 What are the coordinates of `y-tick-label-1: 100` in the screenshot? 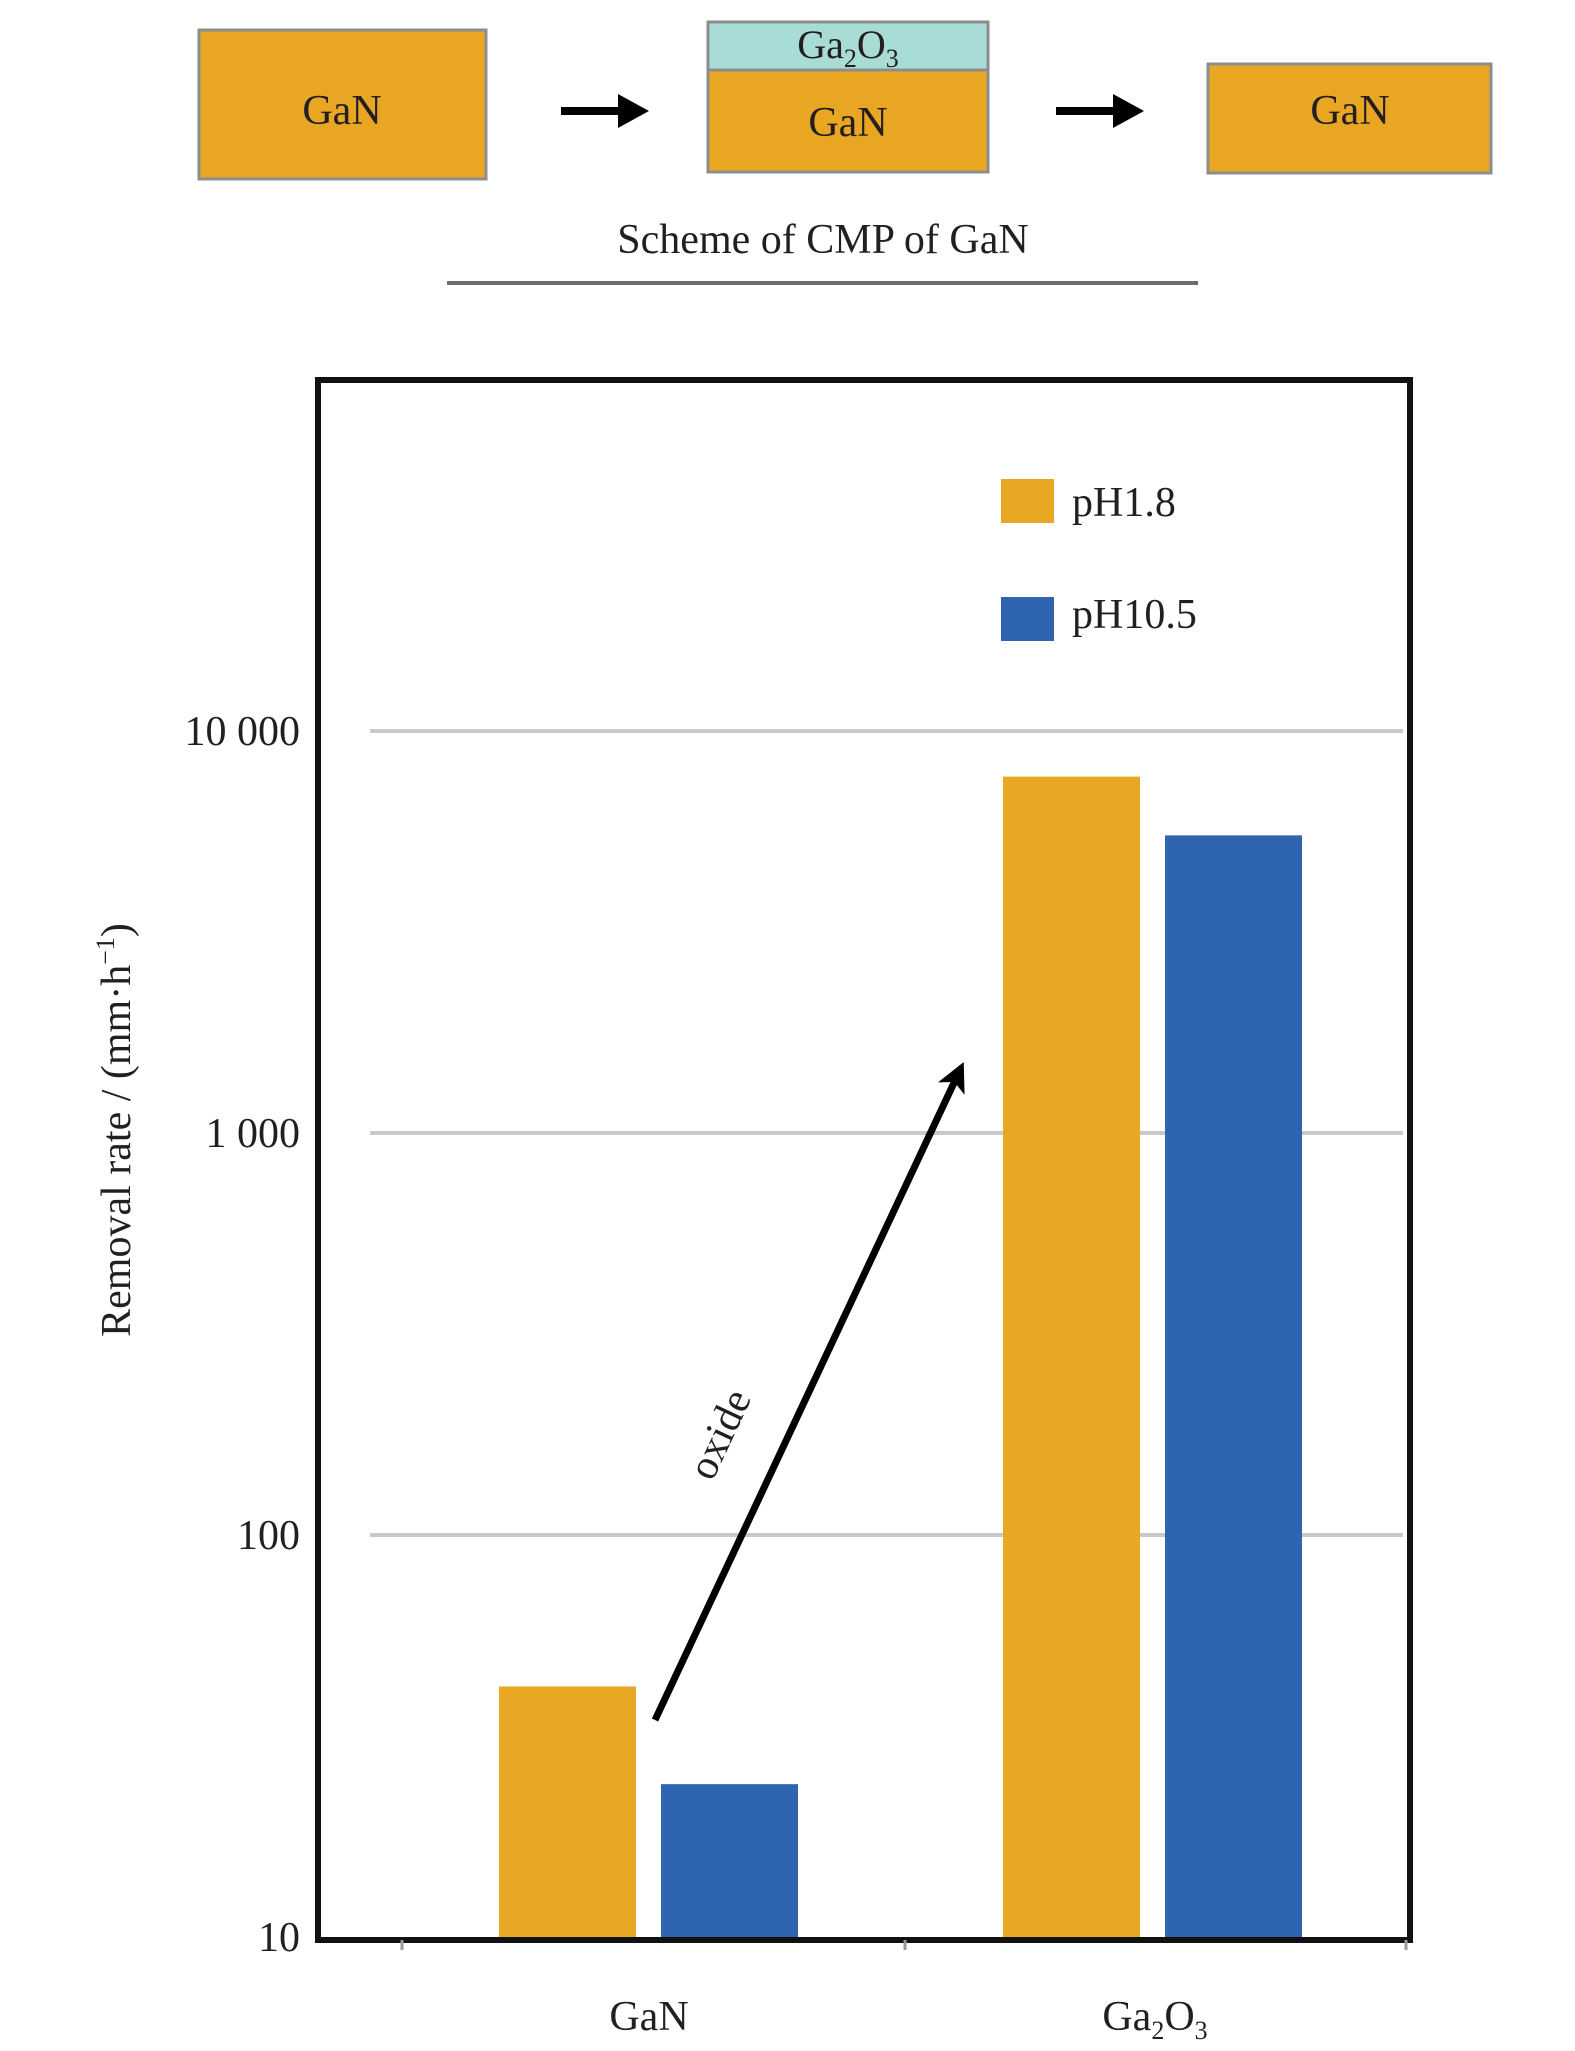 It's located at (268, 1536).